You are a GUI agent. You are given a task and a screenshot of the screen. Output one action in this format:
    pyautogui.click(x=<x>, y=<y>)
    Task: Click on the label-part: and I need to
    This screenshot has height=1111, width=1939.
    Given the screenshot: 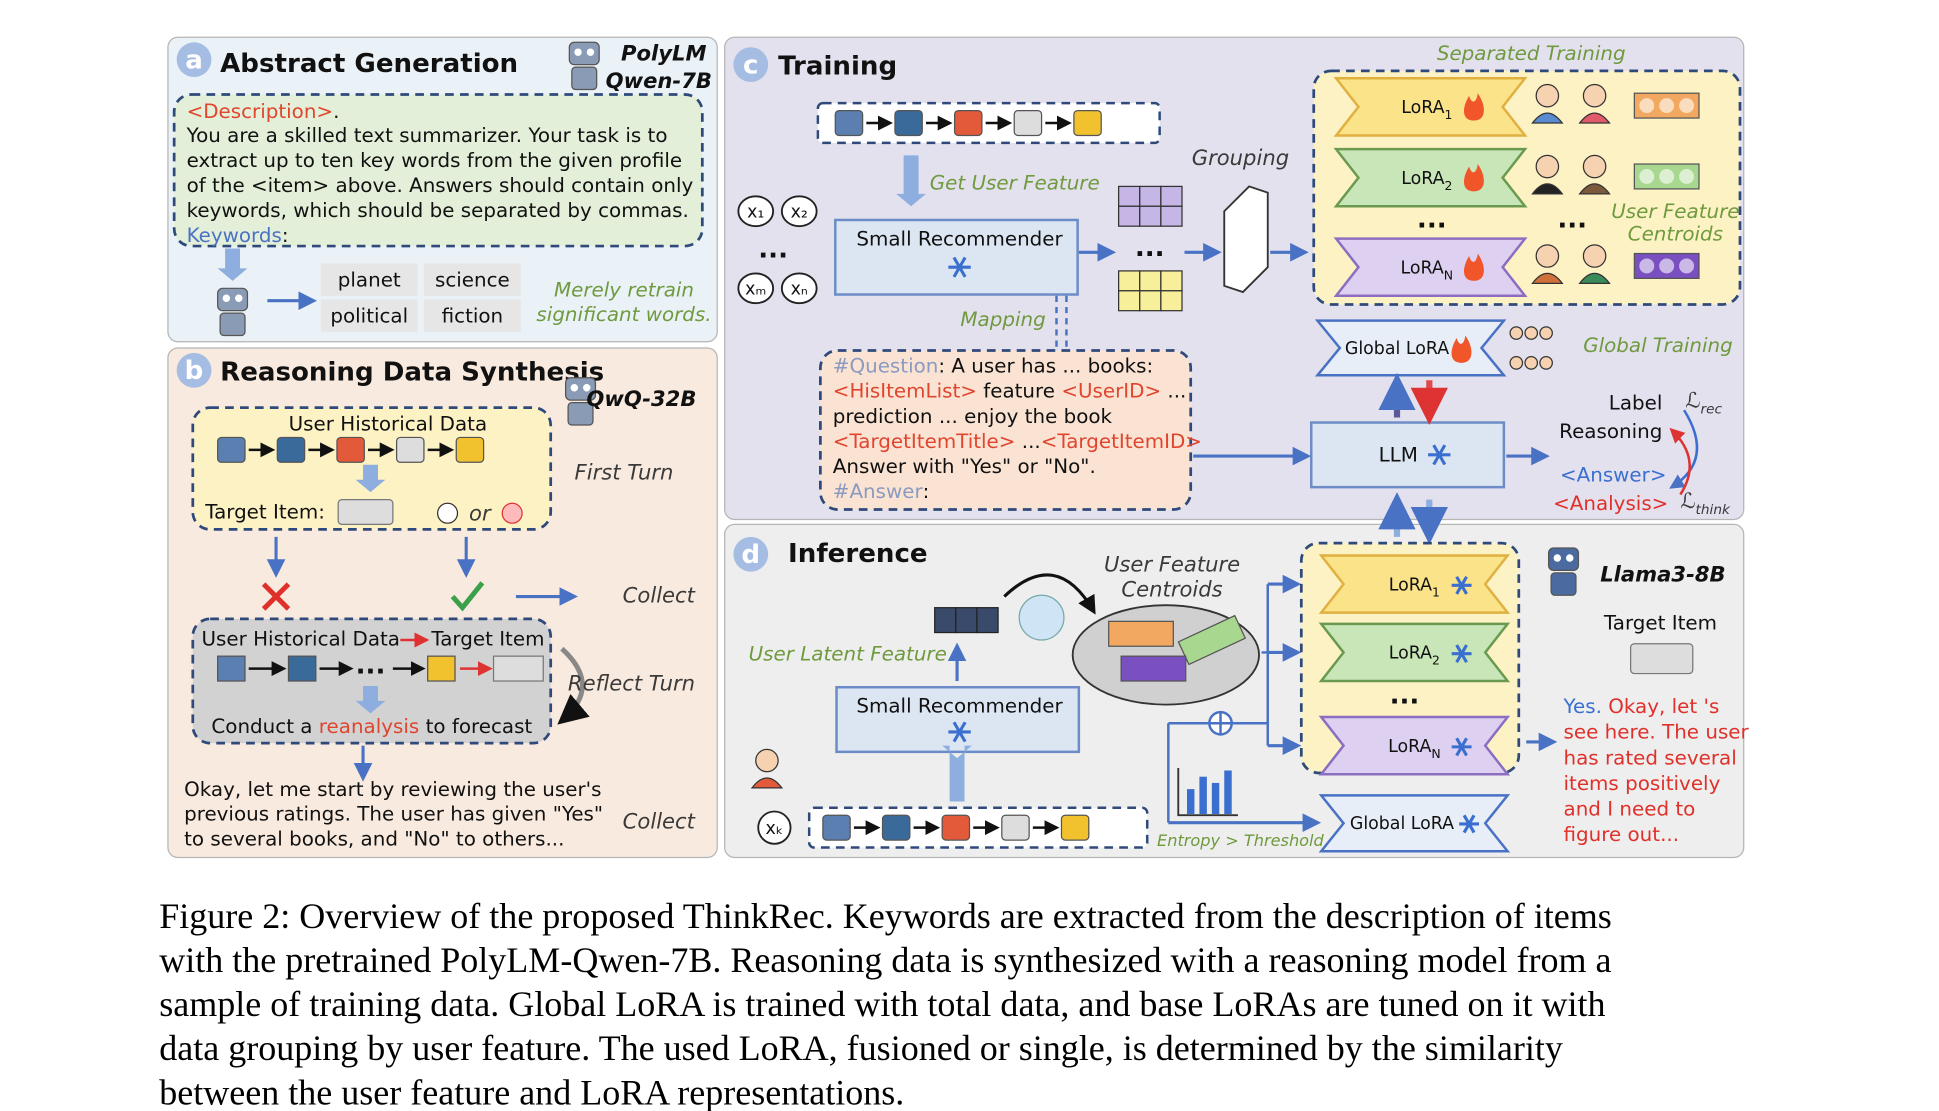 What is the action you would take?
    pyautogui.click(x=1630, y=808)
    